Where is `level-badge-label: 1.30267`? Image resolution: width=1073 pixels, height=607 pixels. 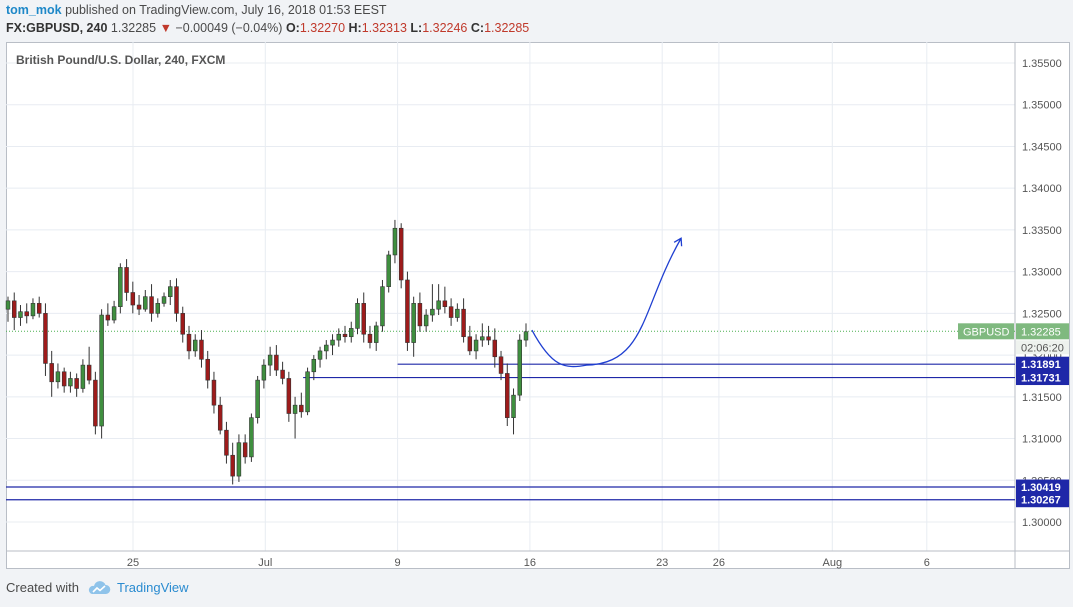 level-badge-label: 1.30267 is located at coordinates (1041, 501).